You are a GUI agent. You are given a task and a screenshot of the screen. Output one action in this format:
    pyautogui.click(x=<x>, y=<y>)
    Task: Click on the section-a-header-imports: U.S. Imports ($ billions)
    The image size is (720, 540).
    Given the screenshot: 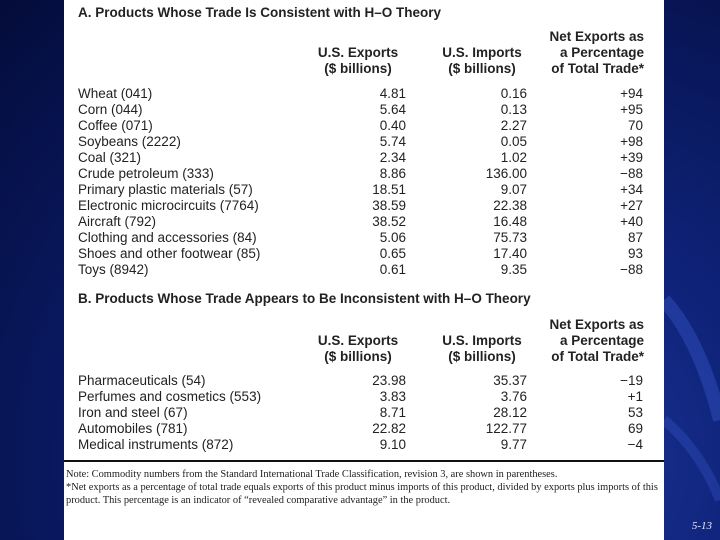 What is the action you would take?
    pyautogui.click(x=482, y=60)
    